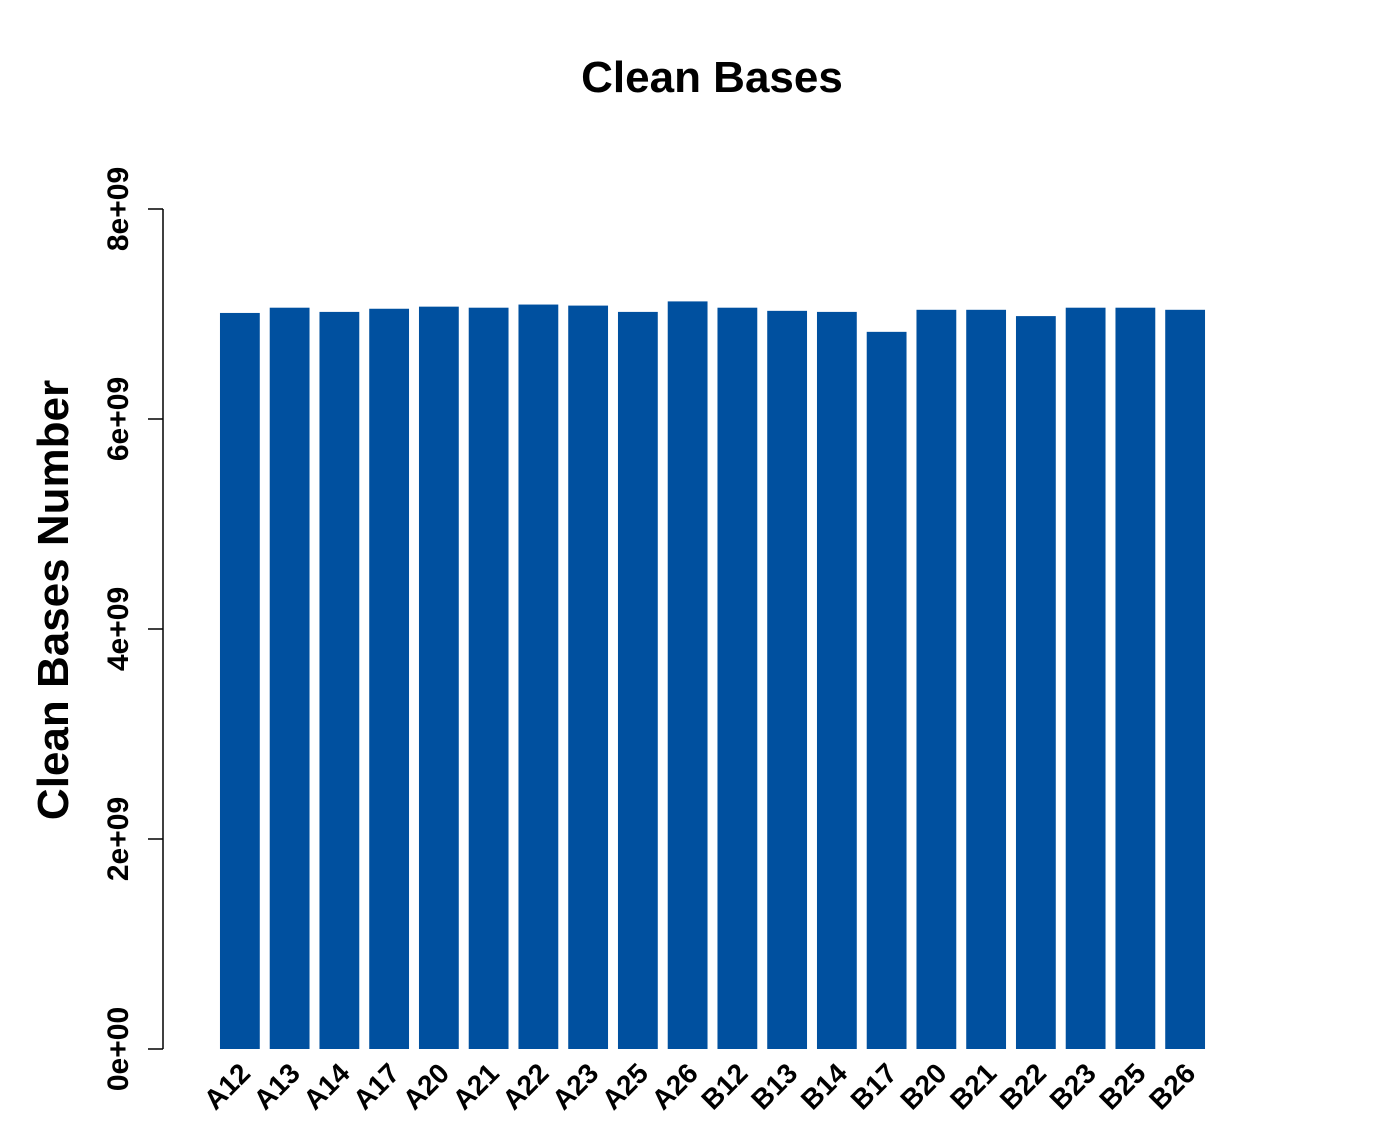 Image resolution: width=1394 pixels, height=1134 pixels. I want to click on bar-b17, so click(886, 690).